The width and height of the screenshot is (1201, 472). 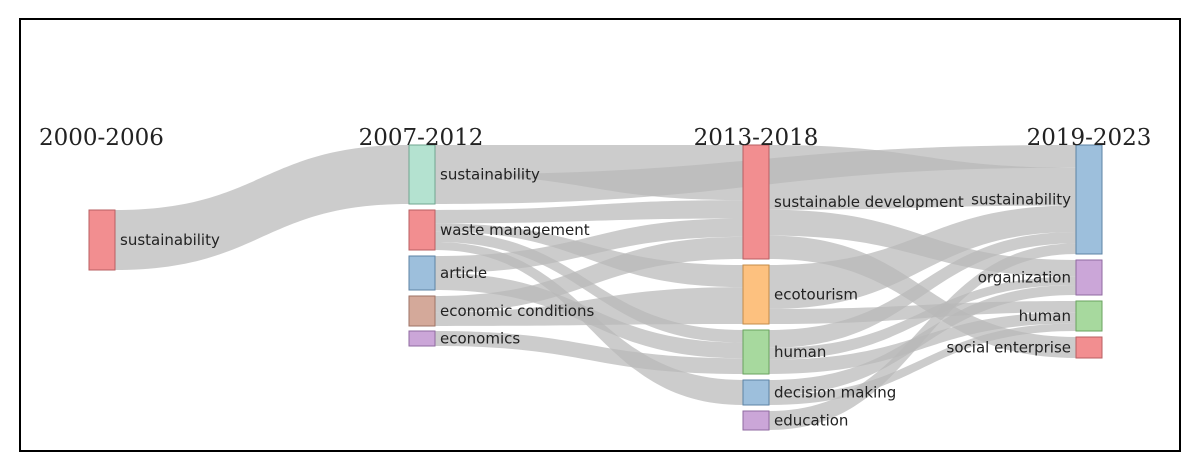 I want to click on node-label-p2_econ: economics, so click(x=480, y=339).